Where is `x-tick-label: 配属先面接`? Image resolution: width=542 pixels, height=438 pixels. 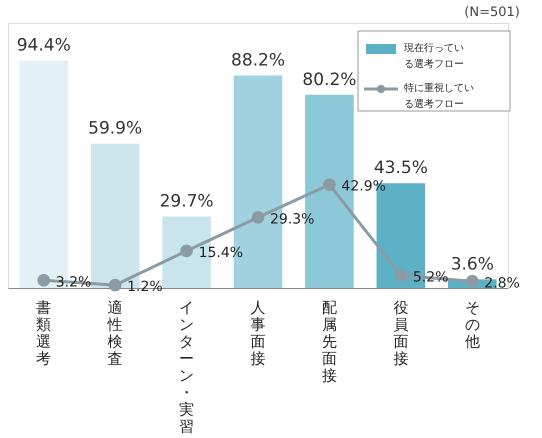
x-tick-label: 配属先面接 is located at coordinates (329, 341).